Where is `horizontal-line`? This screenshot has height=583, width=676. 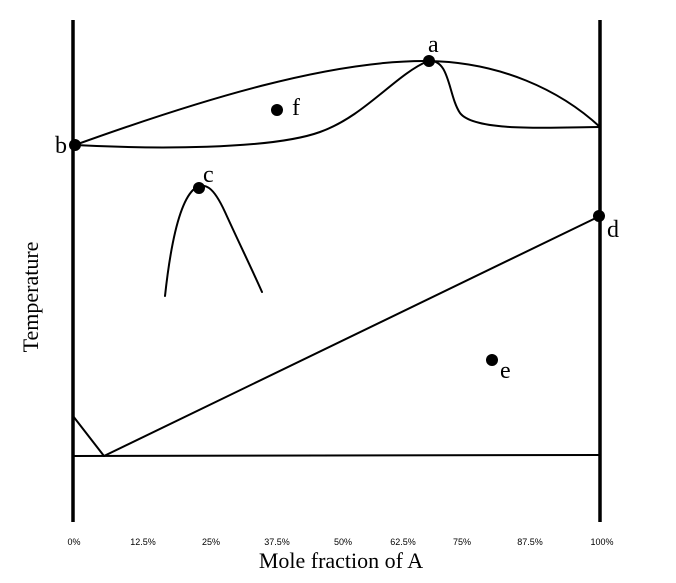
horizontal-line is located at coordinates (336, 455).